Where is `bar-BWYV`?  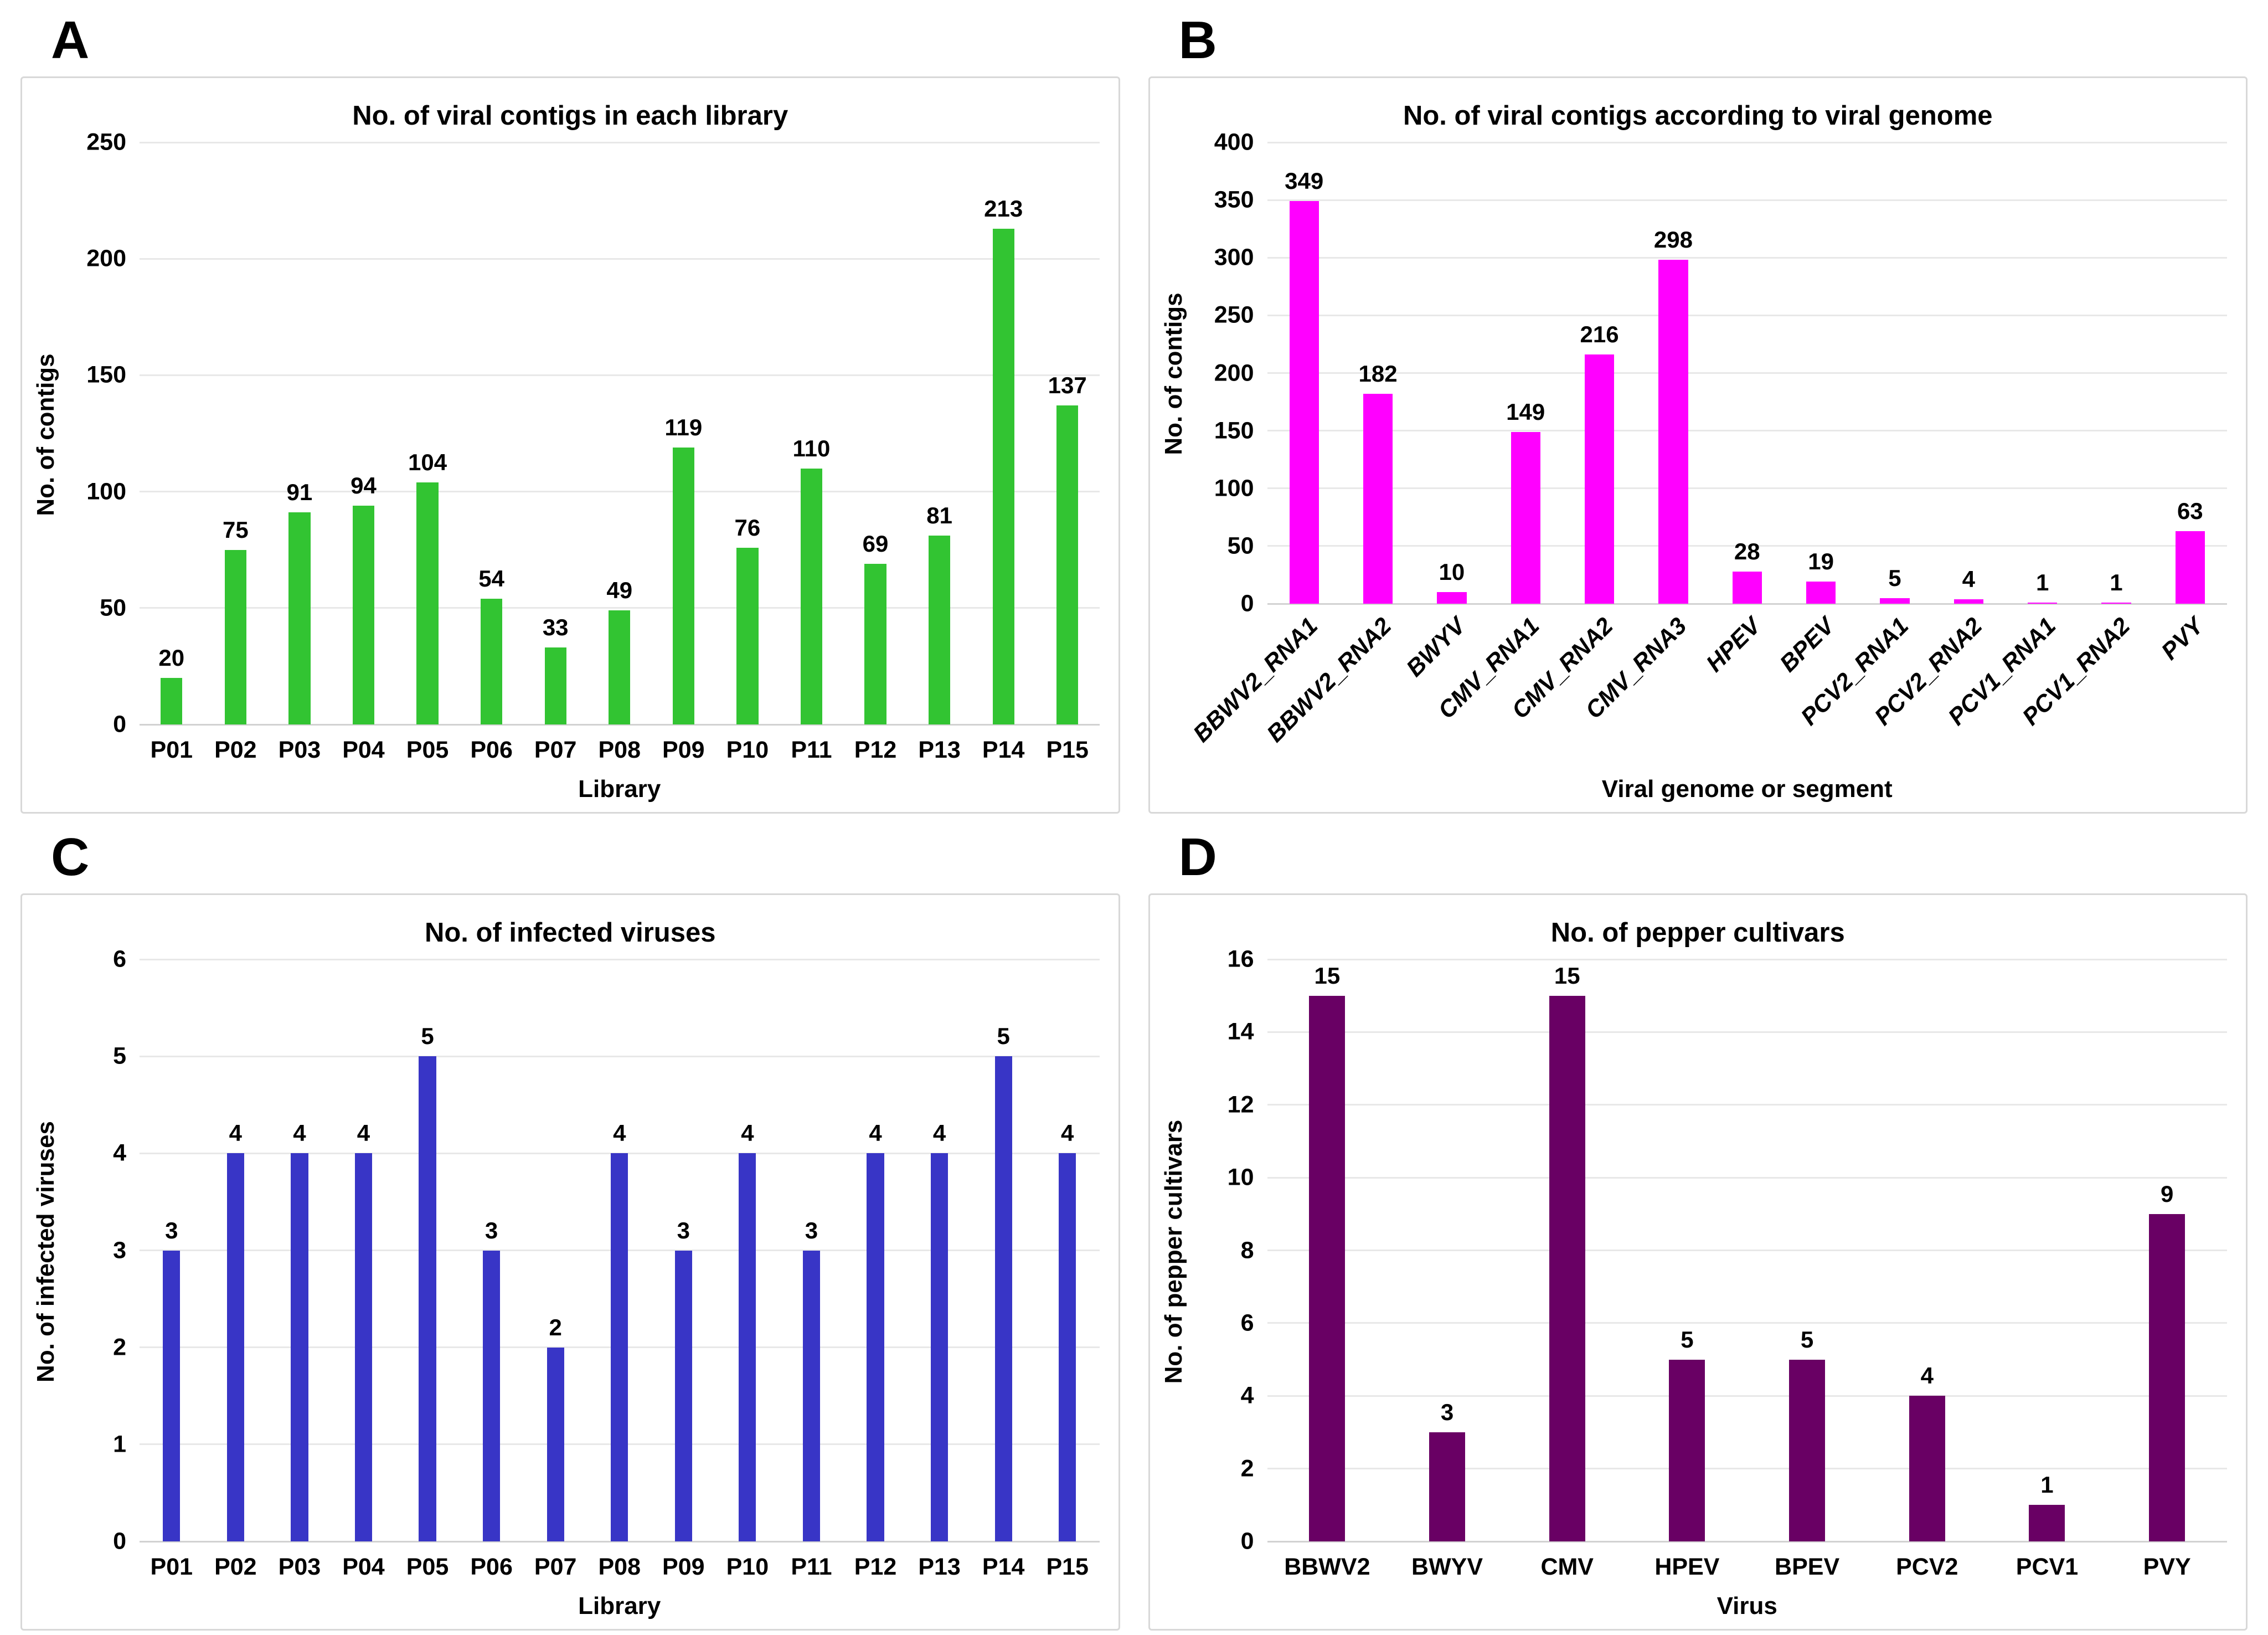
bar-BWYV is located at coordinates (1452, 598).